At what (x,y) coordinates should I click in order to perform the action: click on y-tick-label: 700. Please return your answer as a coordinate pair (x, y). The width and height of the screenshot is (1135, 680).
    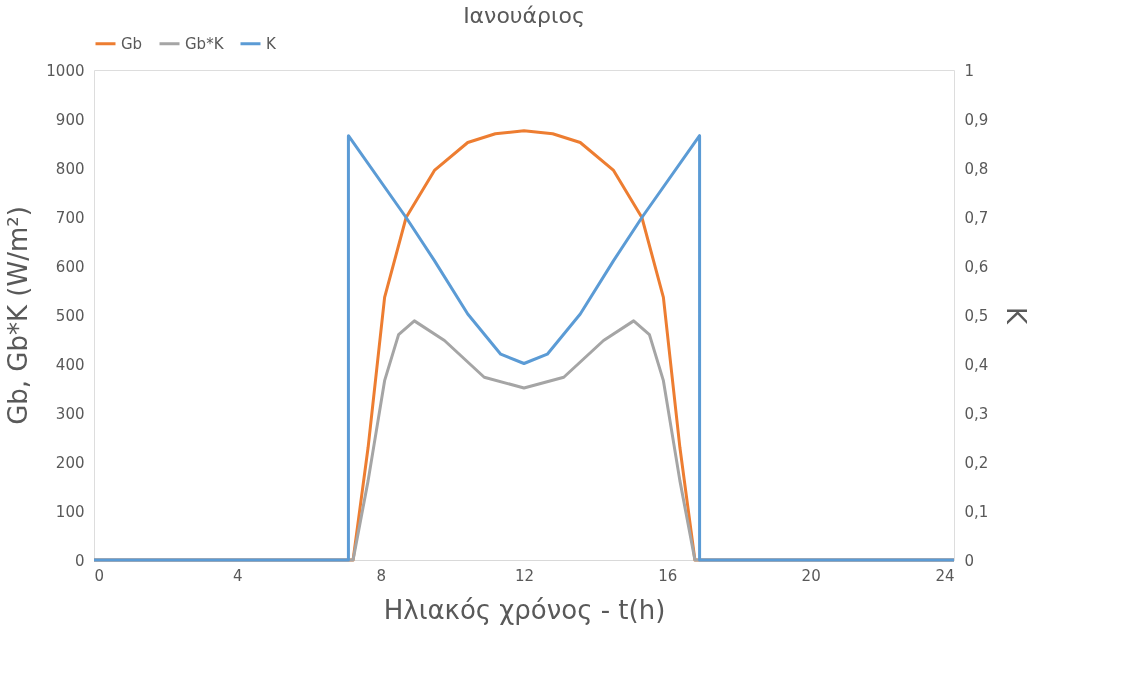
    Looking at the image, I should click on (70, 217).